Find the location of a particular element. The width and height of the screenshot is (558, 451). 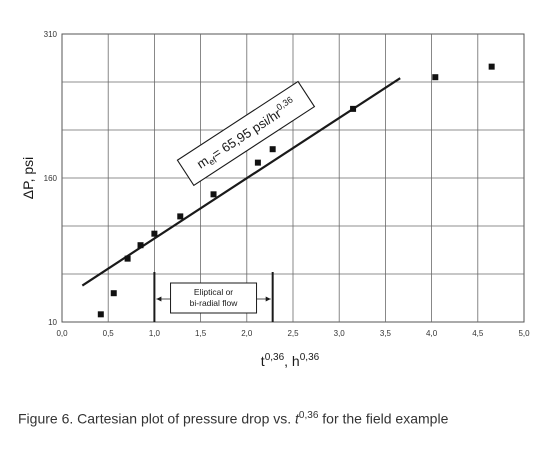

x-tick-label: 2,5 is located at coordinates (293, 333).